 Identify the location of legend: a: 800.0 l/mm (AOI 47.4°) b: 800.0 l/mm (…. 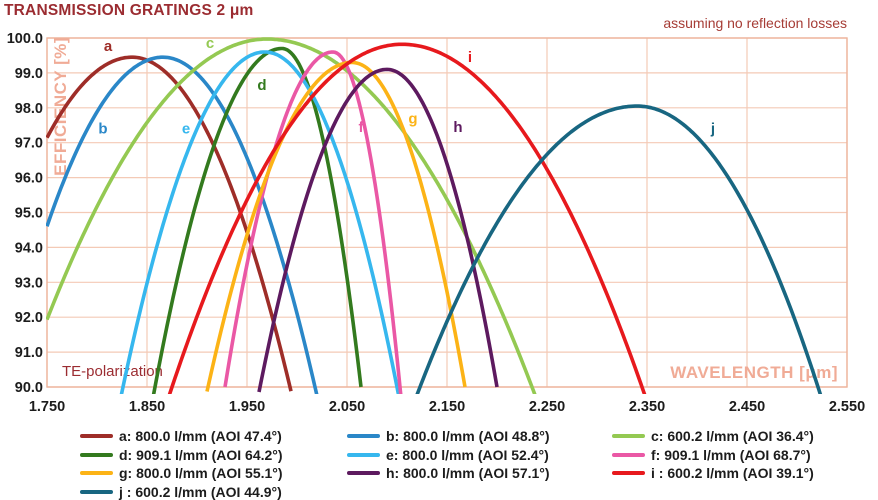
(447, 463).